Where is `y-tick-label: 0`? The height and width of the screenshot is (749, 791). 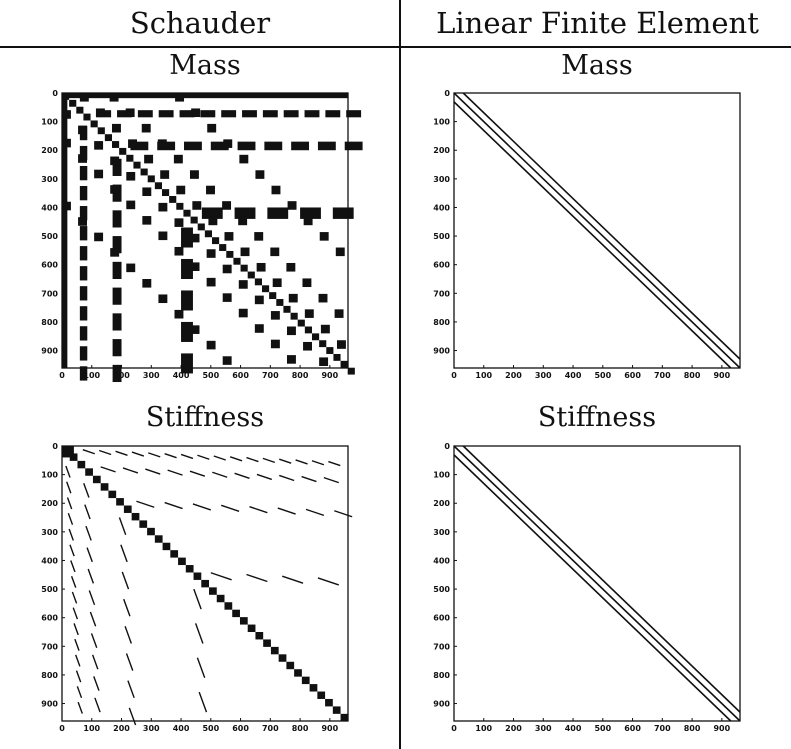
y-tick-label: 0 is located at coordinates (447, 93).